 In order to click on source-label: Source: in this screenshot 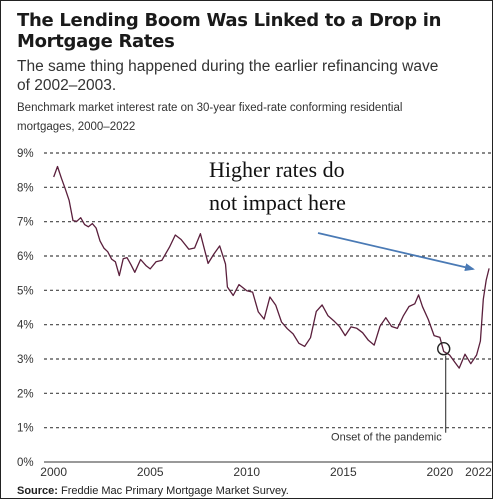, I will do `click(37, 491)`.